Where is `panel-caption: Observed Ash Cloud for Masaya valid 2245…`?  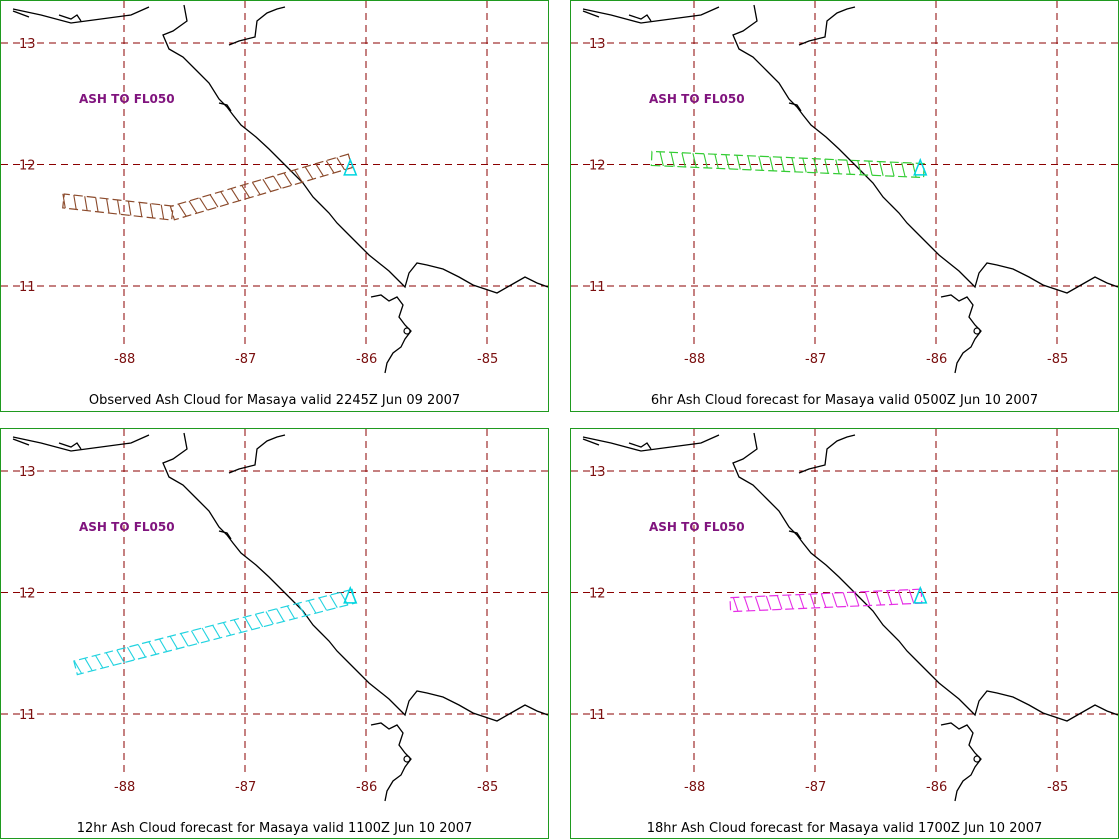
panel-caption: Observed Ash Cloud for Masaya valid 2245… is located at coordinates (274, 400).